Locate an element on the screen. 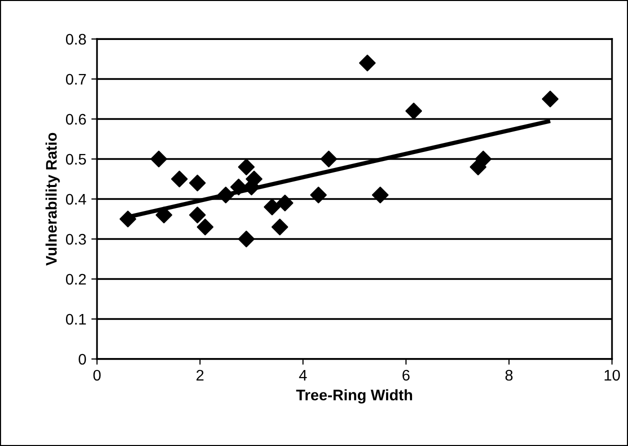 Image resolution: width=628 pixels, height=446 pixels. y-tick-label: 0.4 is located at coordinates (76, 199).